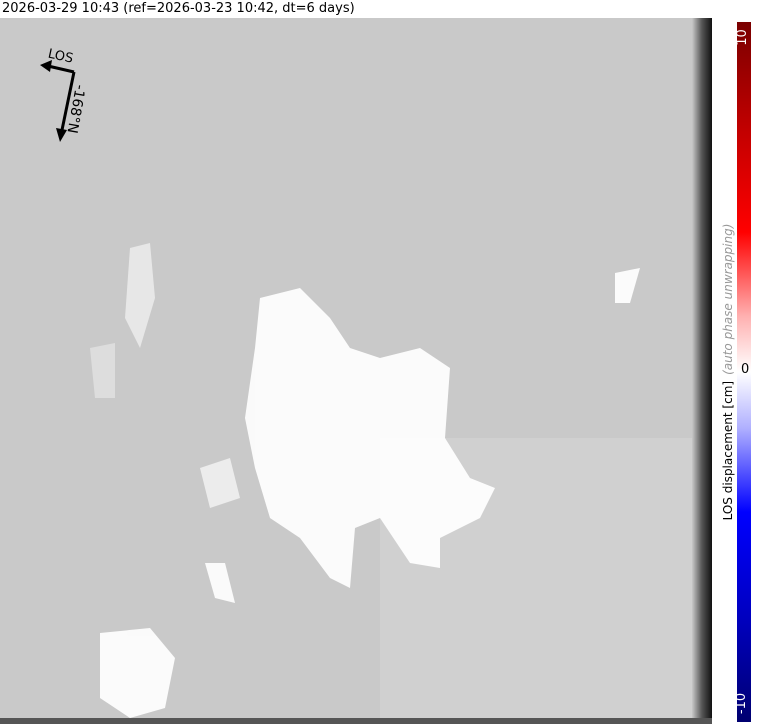 The image size is (762, 728). What do you see at coordinates (61, 135) in the screenshot?
I see `heading-arrowhead-icon` at bounding box center [61, 135].